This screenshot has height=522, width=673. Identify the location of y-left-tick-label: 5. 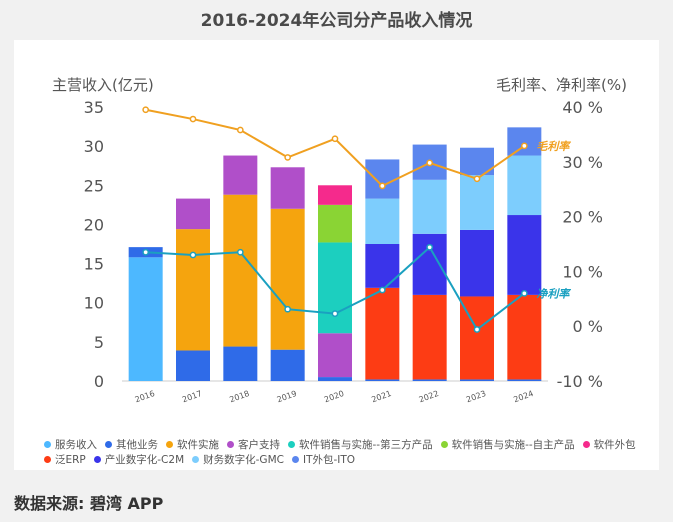
(99, 342).